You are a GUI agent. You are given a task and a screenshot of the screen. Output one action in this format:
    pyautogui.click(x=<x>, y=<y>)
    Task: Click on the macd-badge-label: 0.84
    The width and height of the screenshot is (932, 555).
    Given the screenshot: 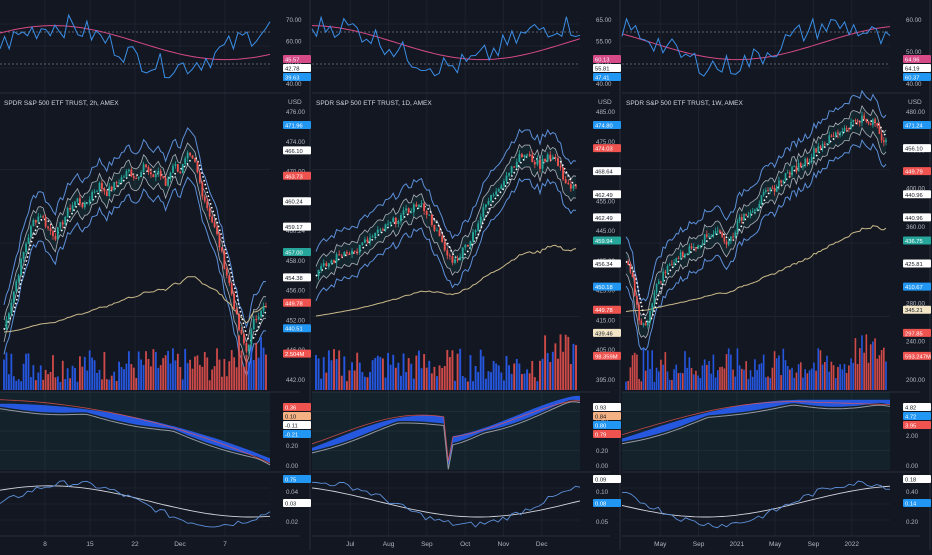 What is the action you would take?
    pyautogui.click(x=601, y=418)
    